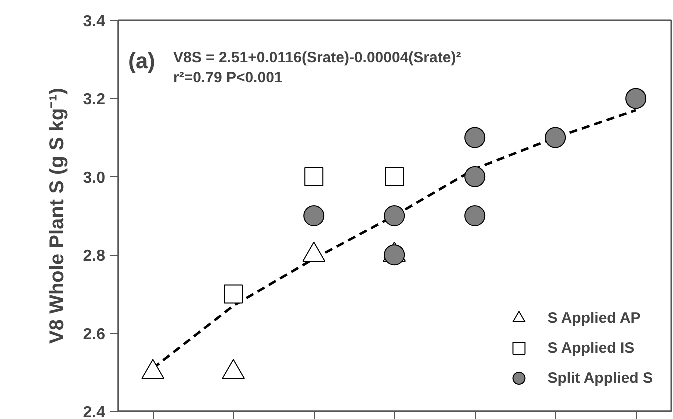 The width and height of the screenshot is (673, 419). What do you see at coordinates (94, 411) in the screenshot?
I see `y-tick-label: 2.4` at bounding box center [94, 411].